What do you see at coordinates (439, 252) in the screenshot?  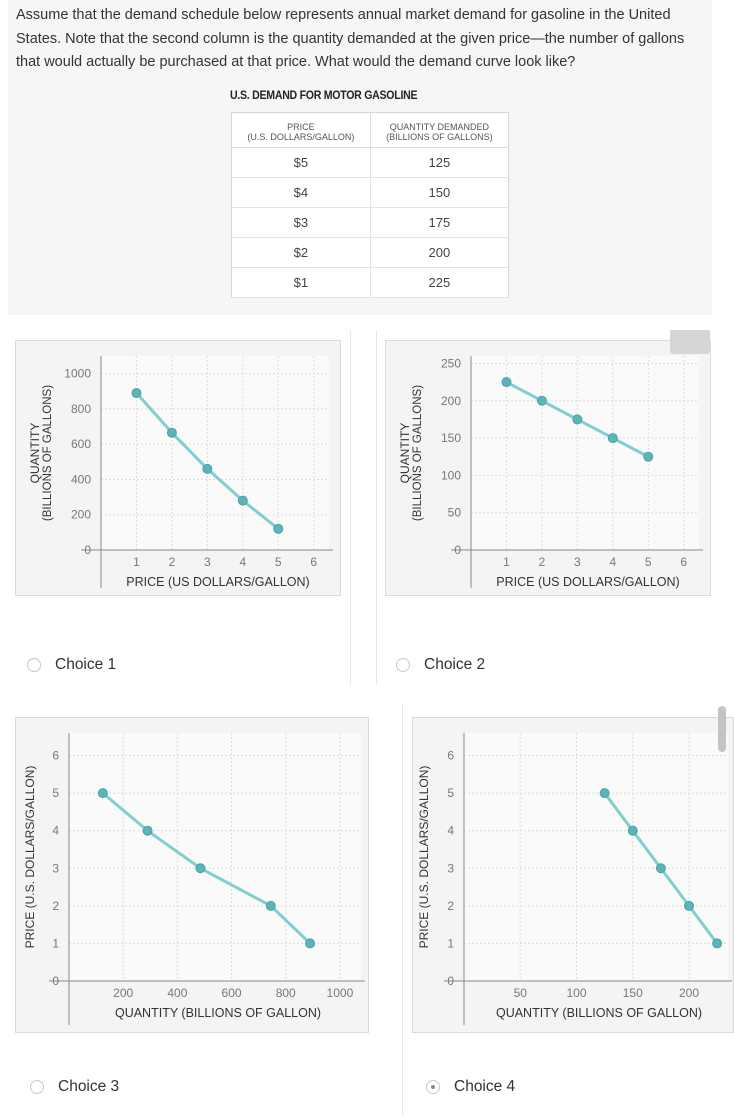 I see `quantity-cell: 200` at bounding box center [439, 252].